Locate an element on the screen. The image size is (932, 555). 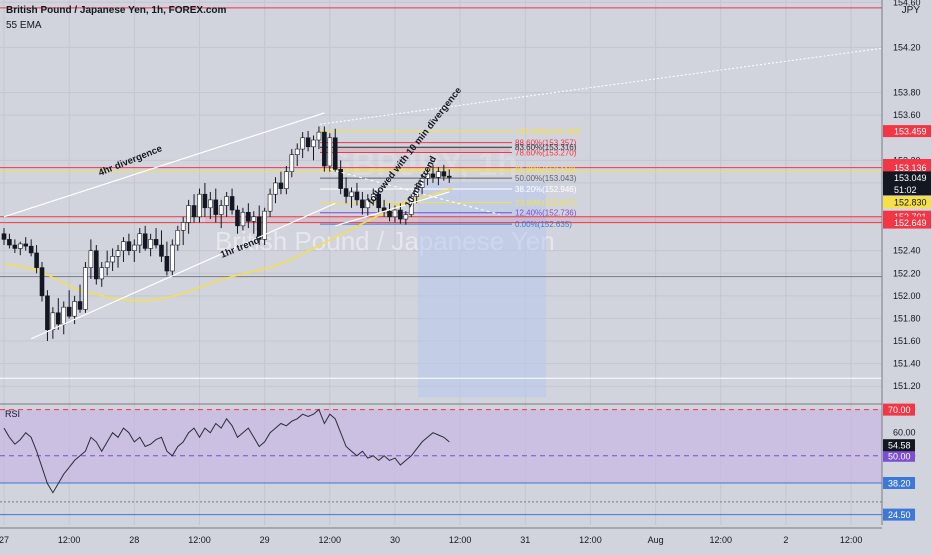
time-tick-label: 30 is located at coordinates (395, 540).